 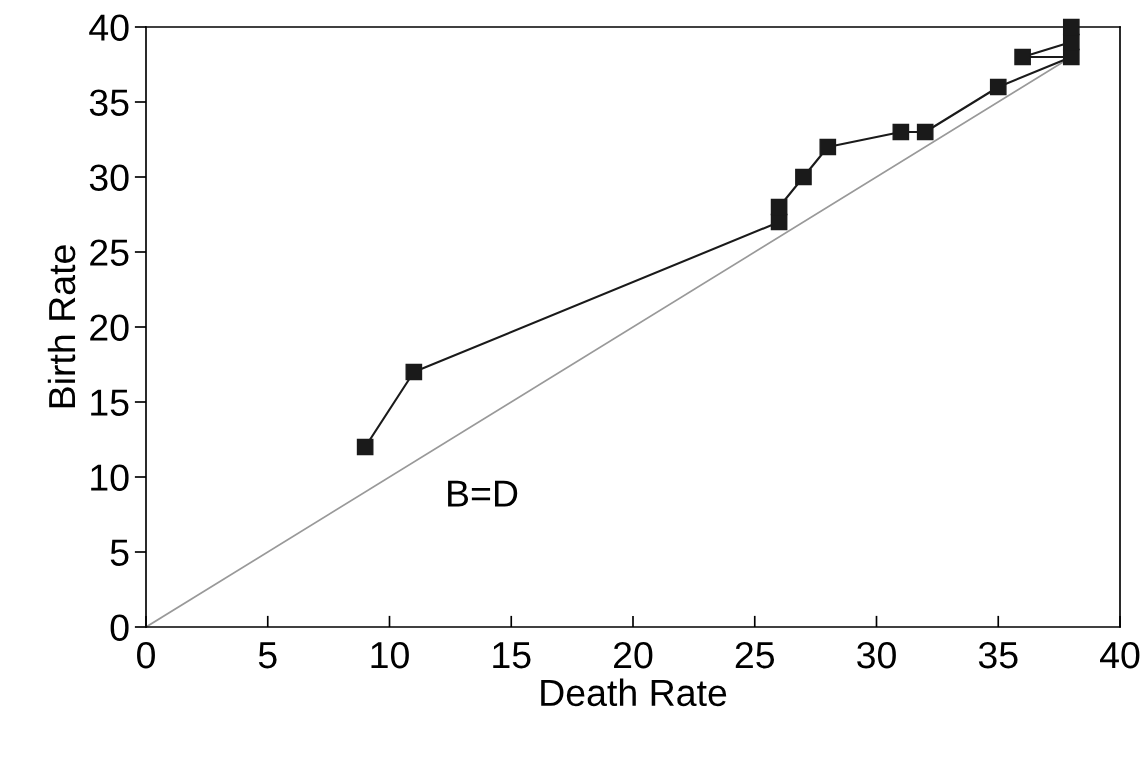 What do you see at coordinates (110, 477) in the screenshot?
I see `y-tick-label: 10` at bounding box center [110, 477].